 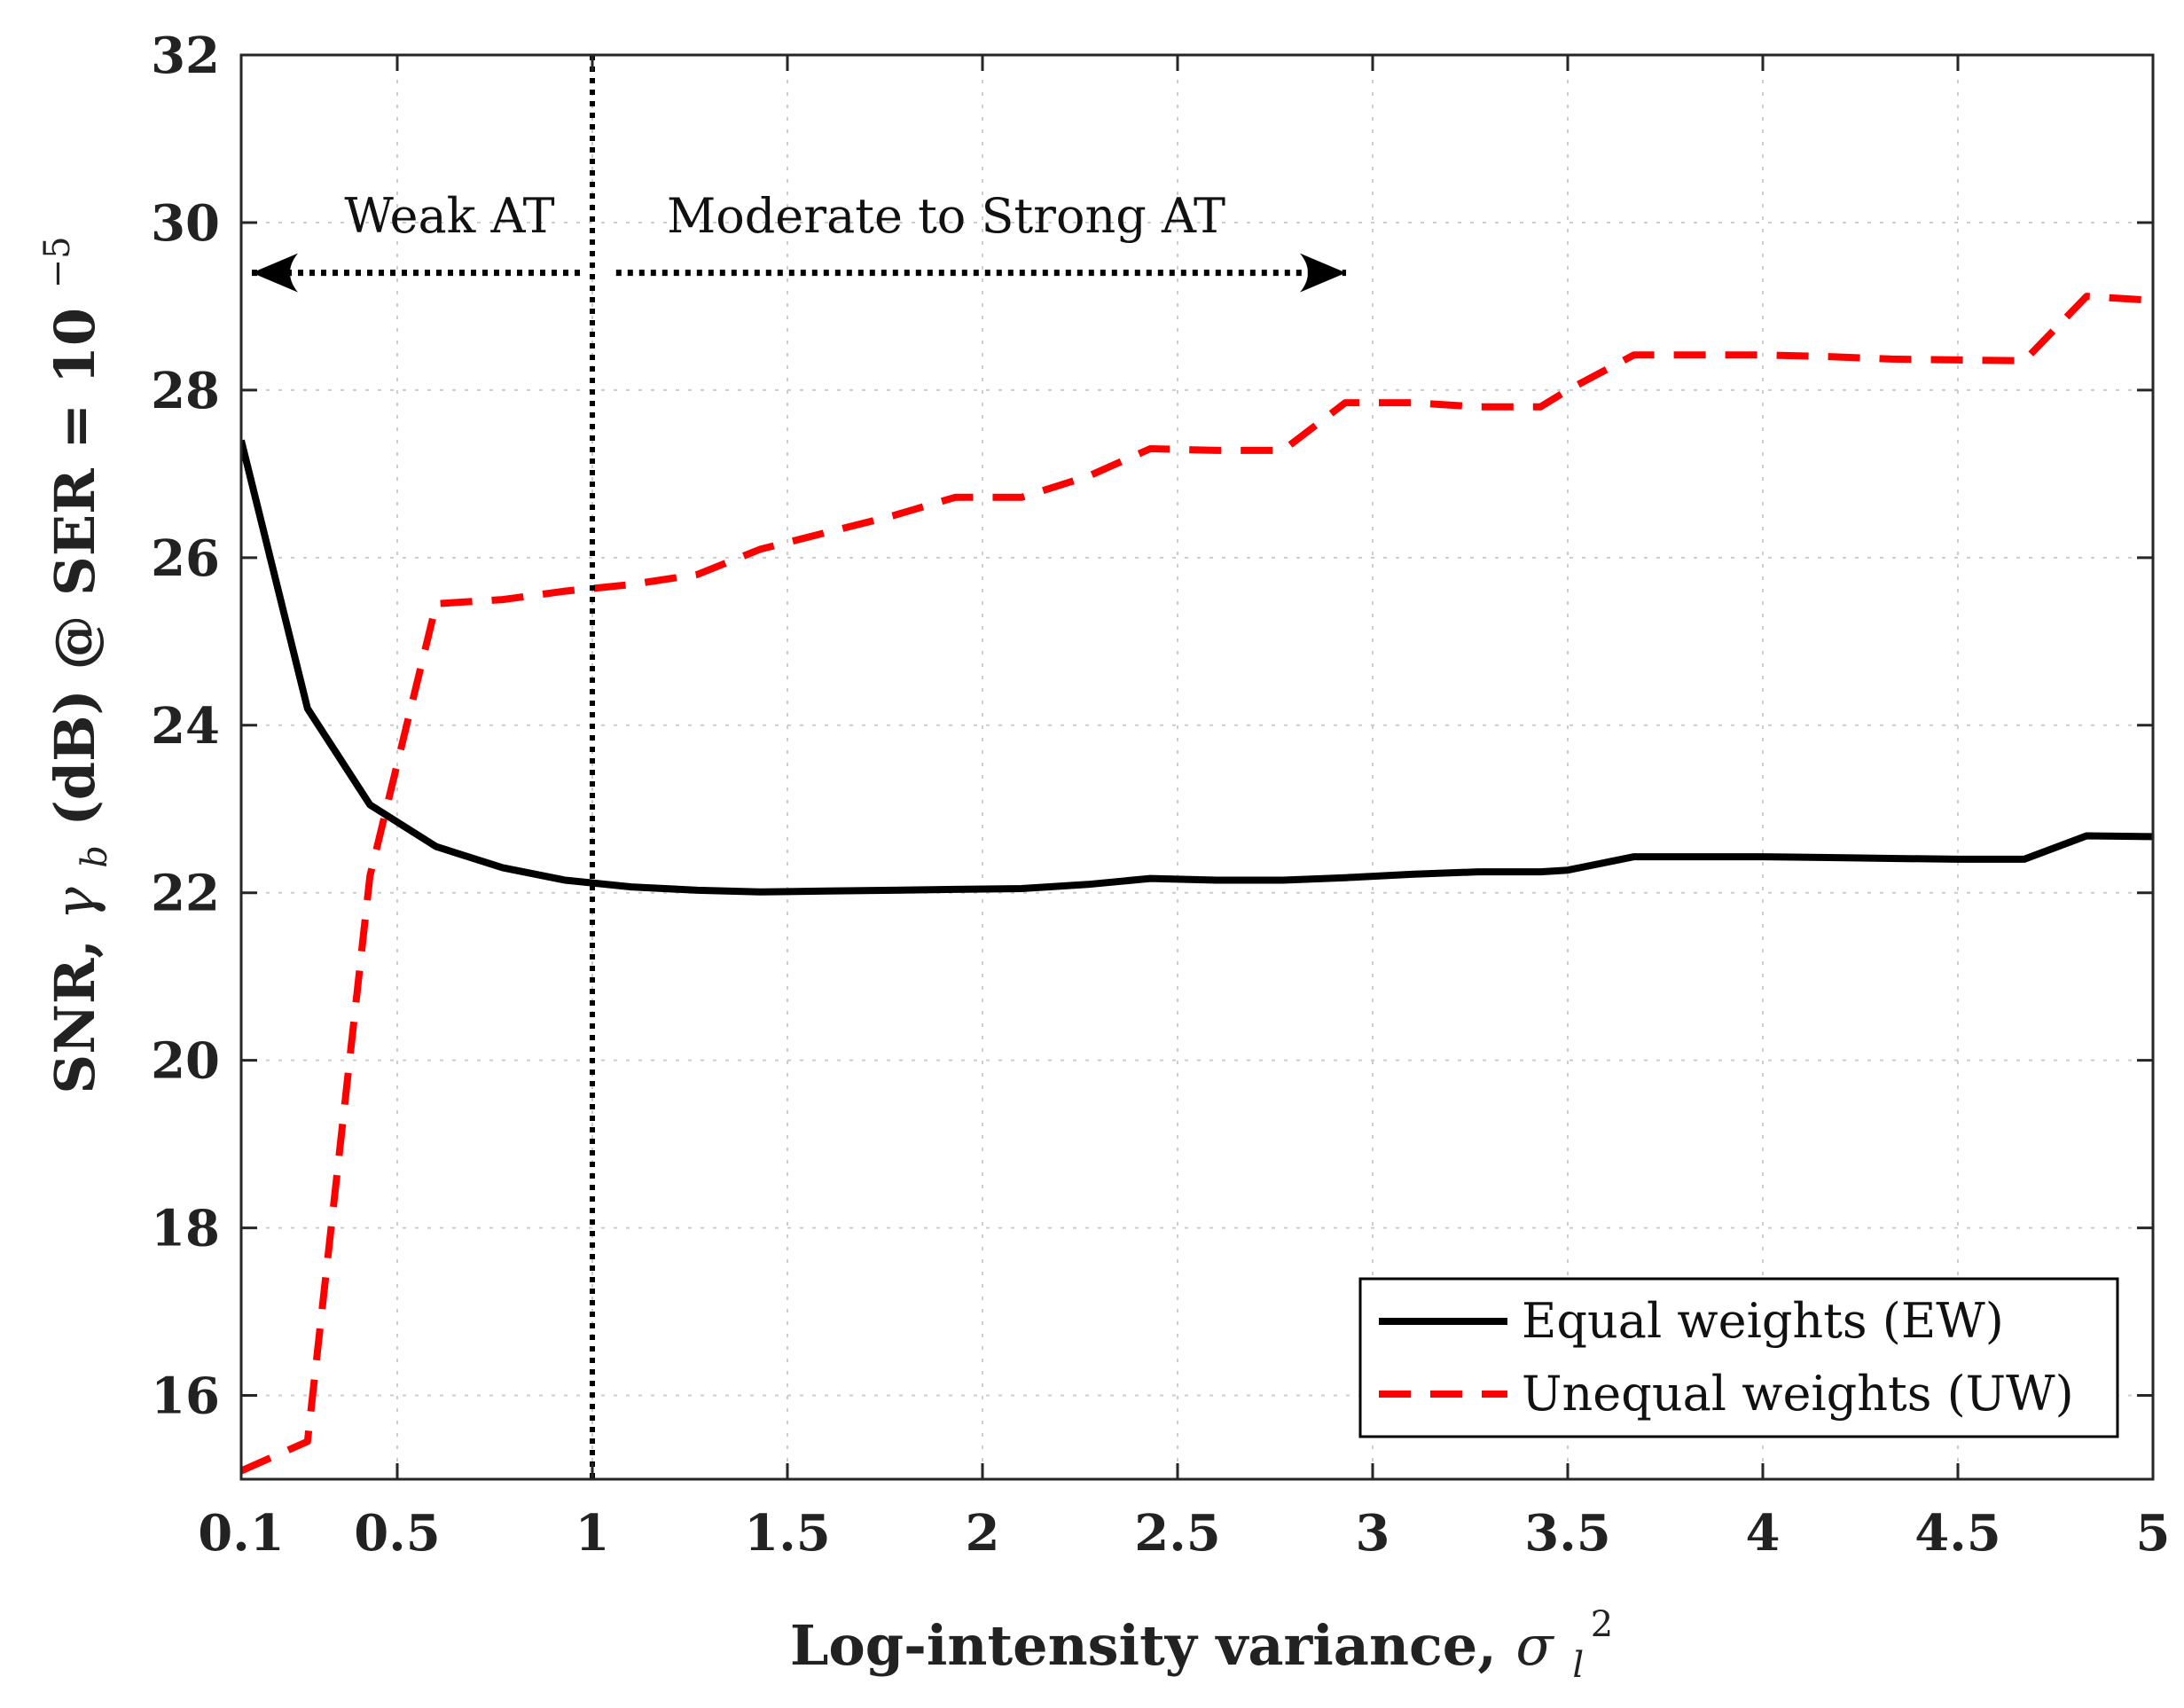 What do you see at coordinates (75, 1007) in the screenshot?
I see `y-axis-title-prefix: SNR,` at bounding box center [75, 1007].